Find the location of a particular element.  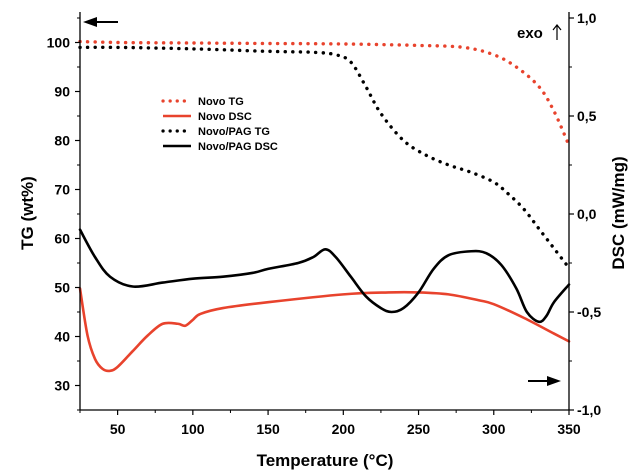

x-tick-label: 100 is located at coordinates (193, 429).